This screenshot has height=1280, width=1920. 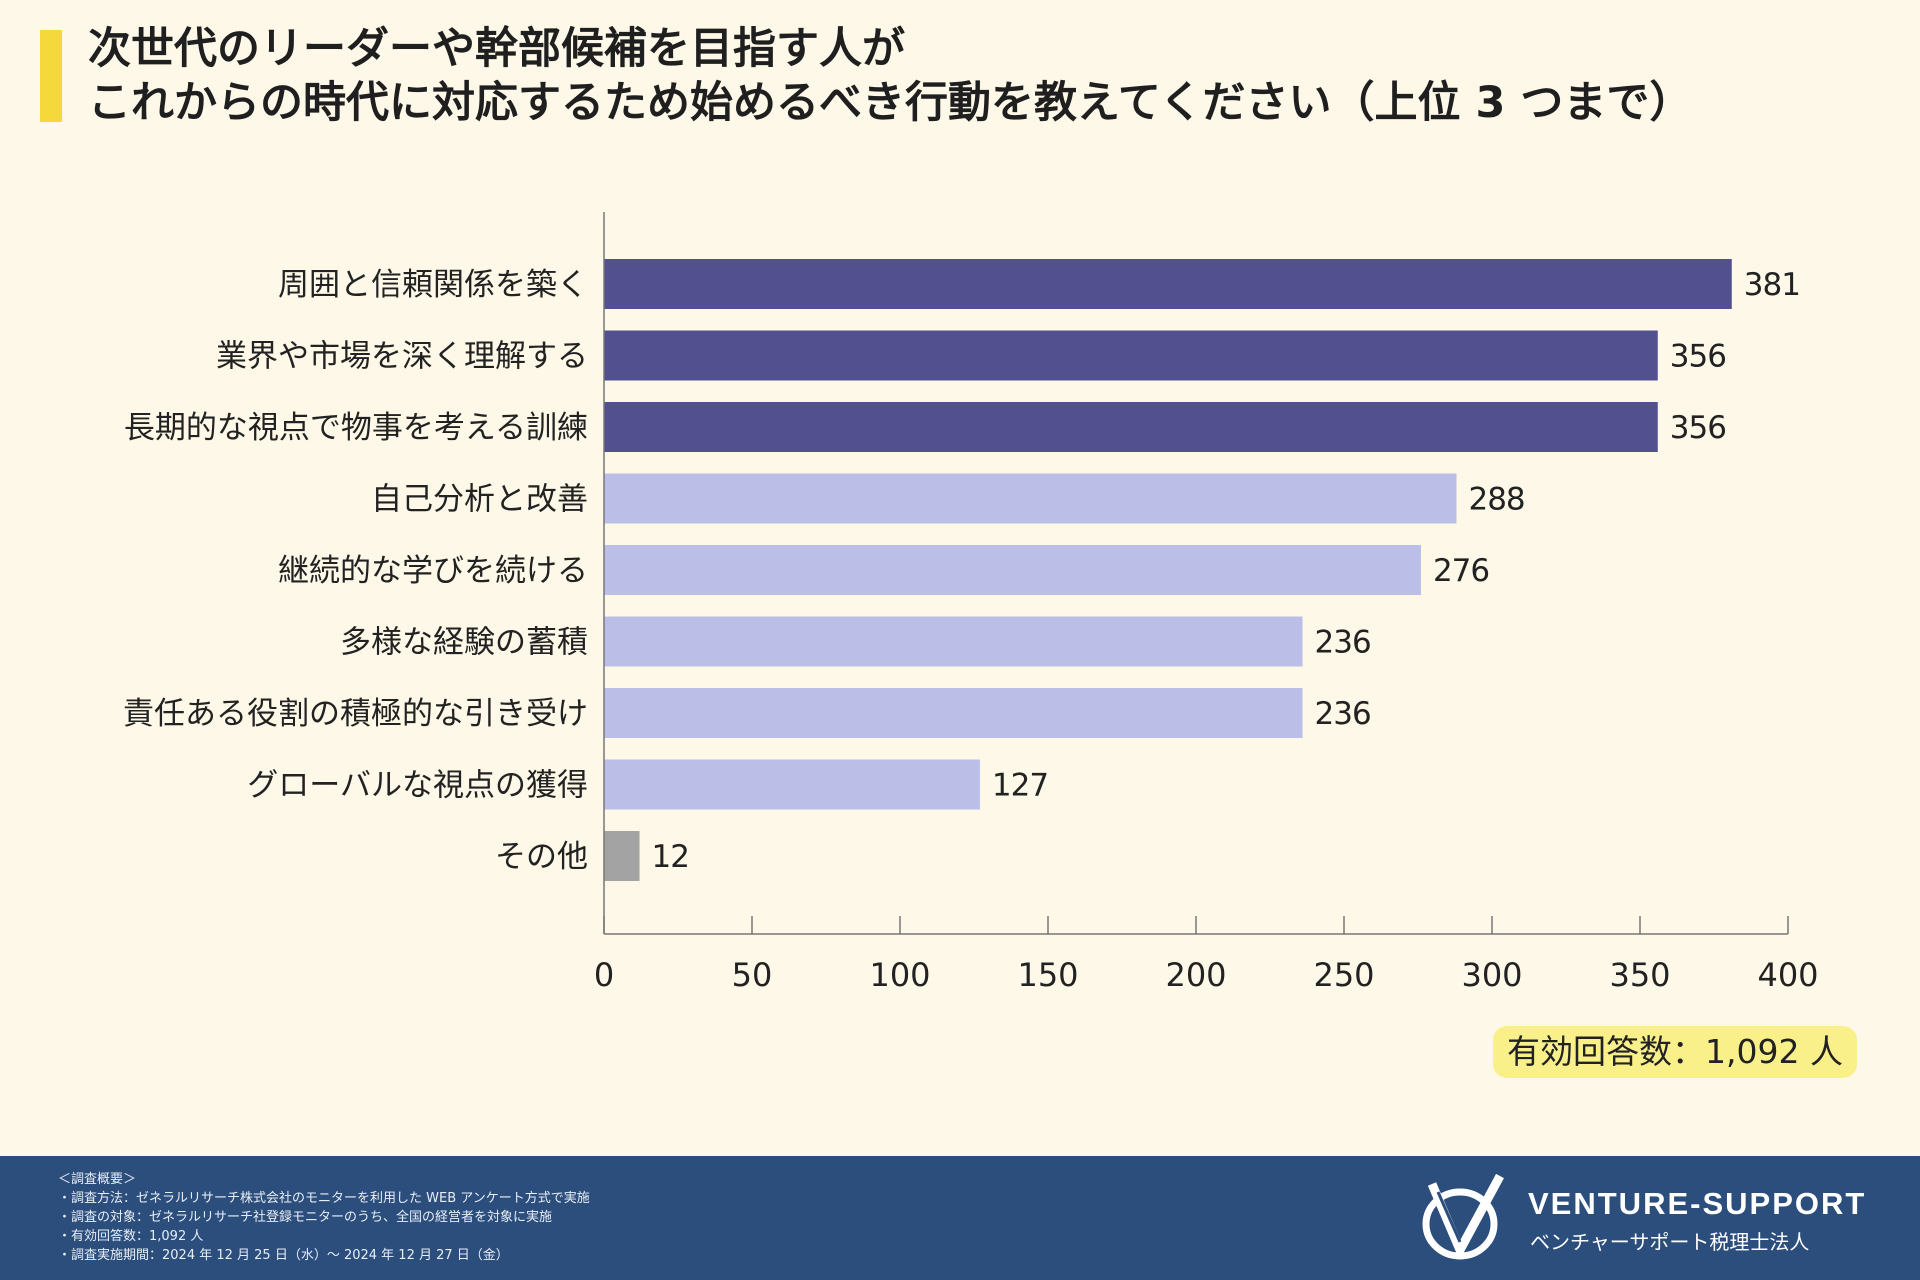 I want to click on category-label: 長期的な視点で物事を考える訓練, so click(x=356, y=428).